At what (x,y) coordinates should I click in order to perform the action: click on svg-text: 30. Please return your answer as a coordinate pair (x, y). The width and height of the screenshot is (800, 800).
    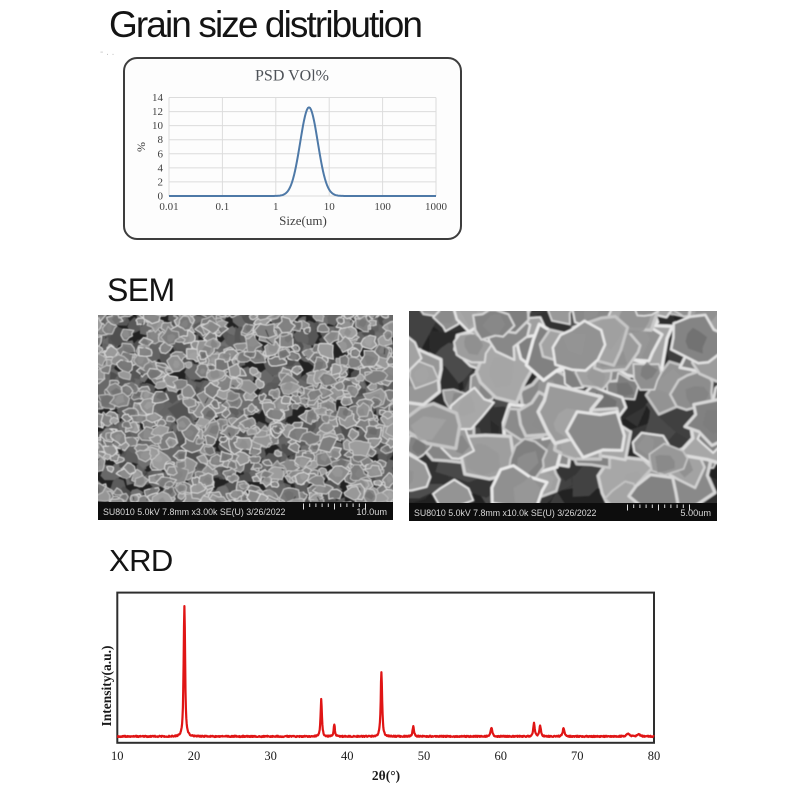
    Looking at the image, I should click on (270, 756).